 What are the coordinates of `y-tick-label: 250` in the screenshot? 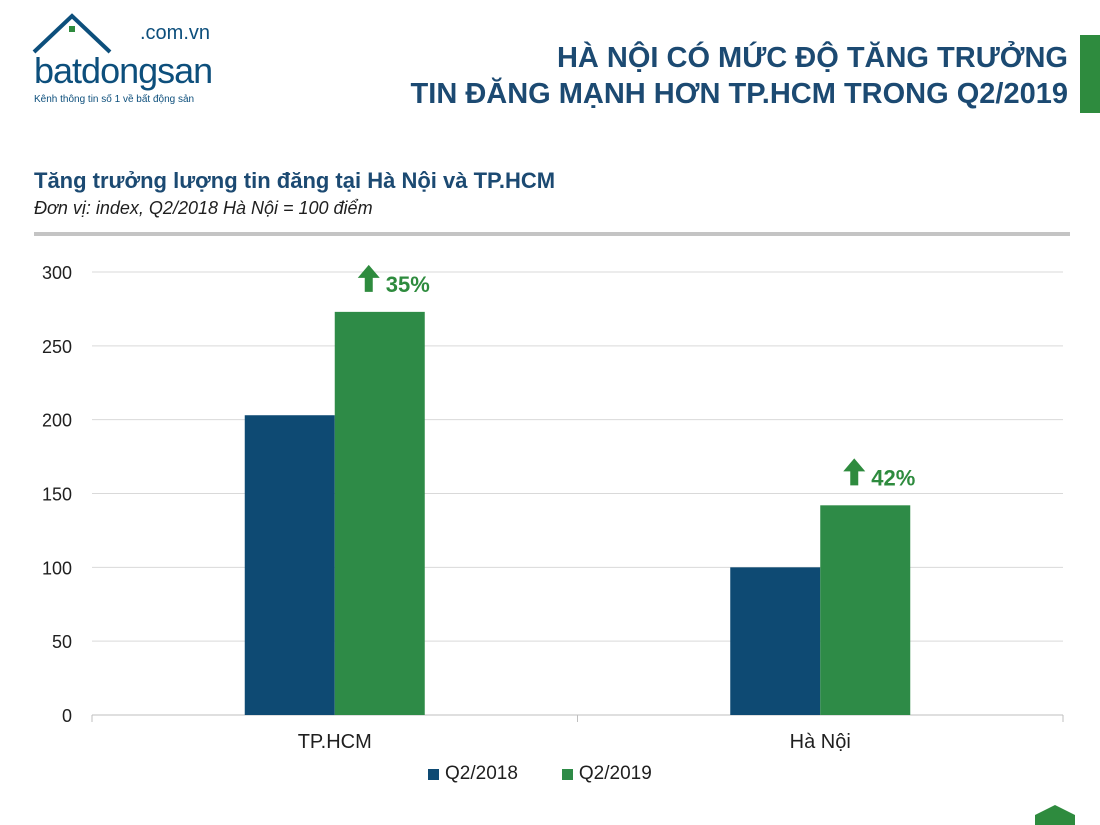 It's located at (57, 347).